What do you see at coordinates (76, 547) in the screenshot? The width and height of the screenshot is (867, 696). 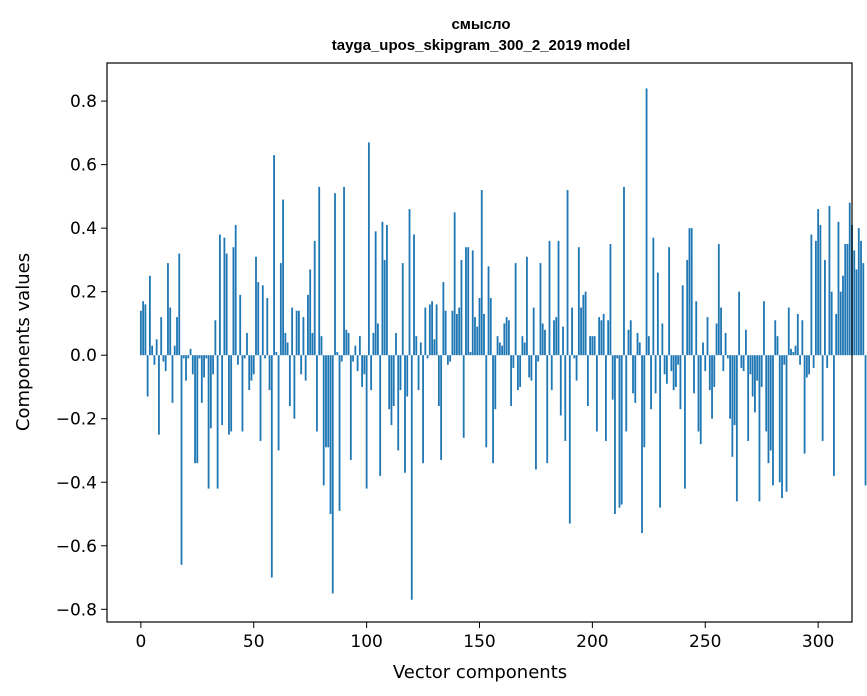 I see `y-tick-label: −0.6` at bounding box center [76, 547].